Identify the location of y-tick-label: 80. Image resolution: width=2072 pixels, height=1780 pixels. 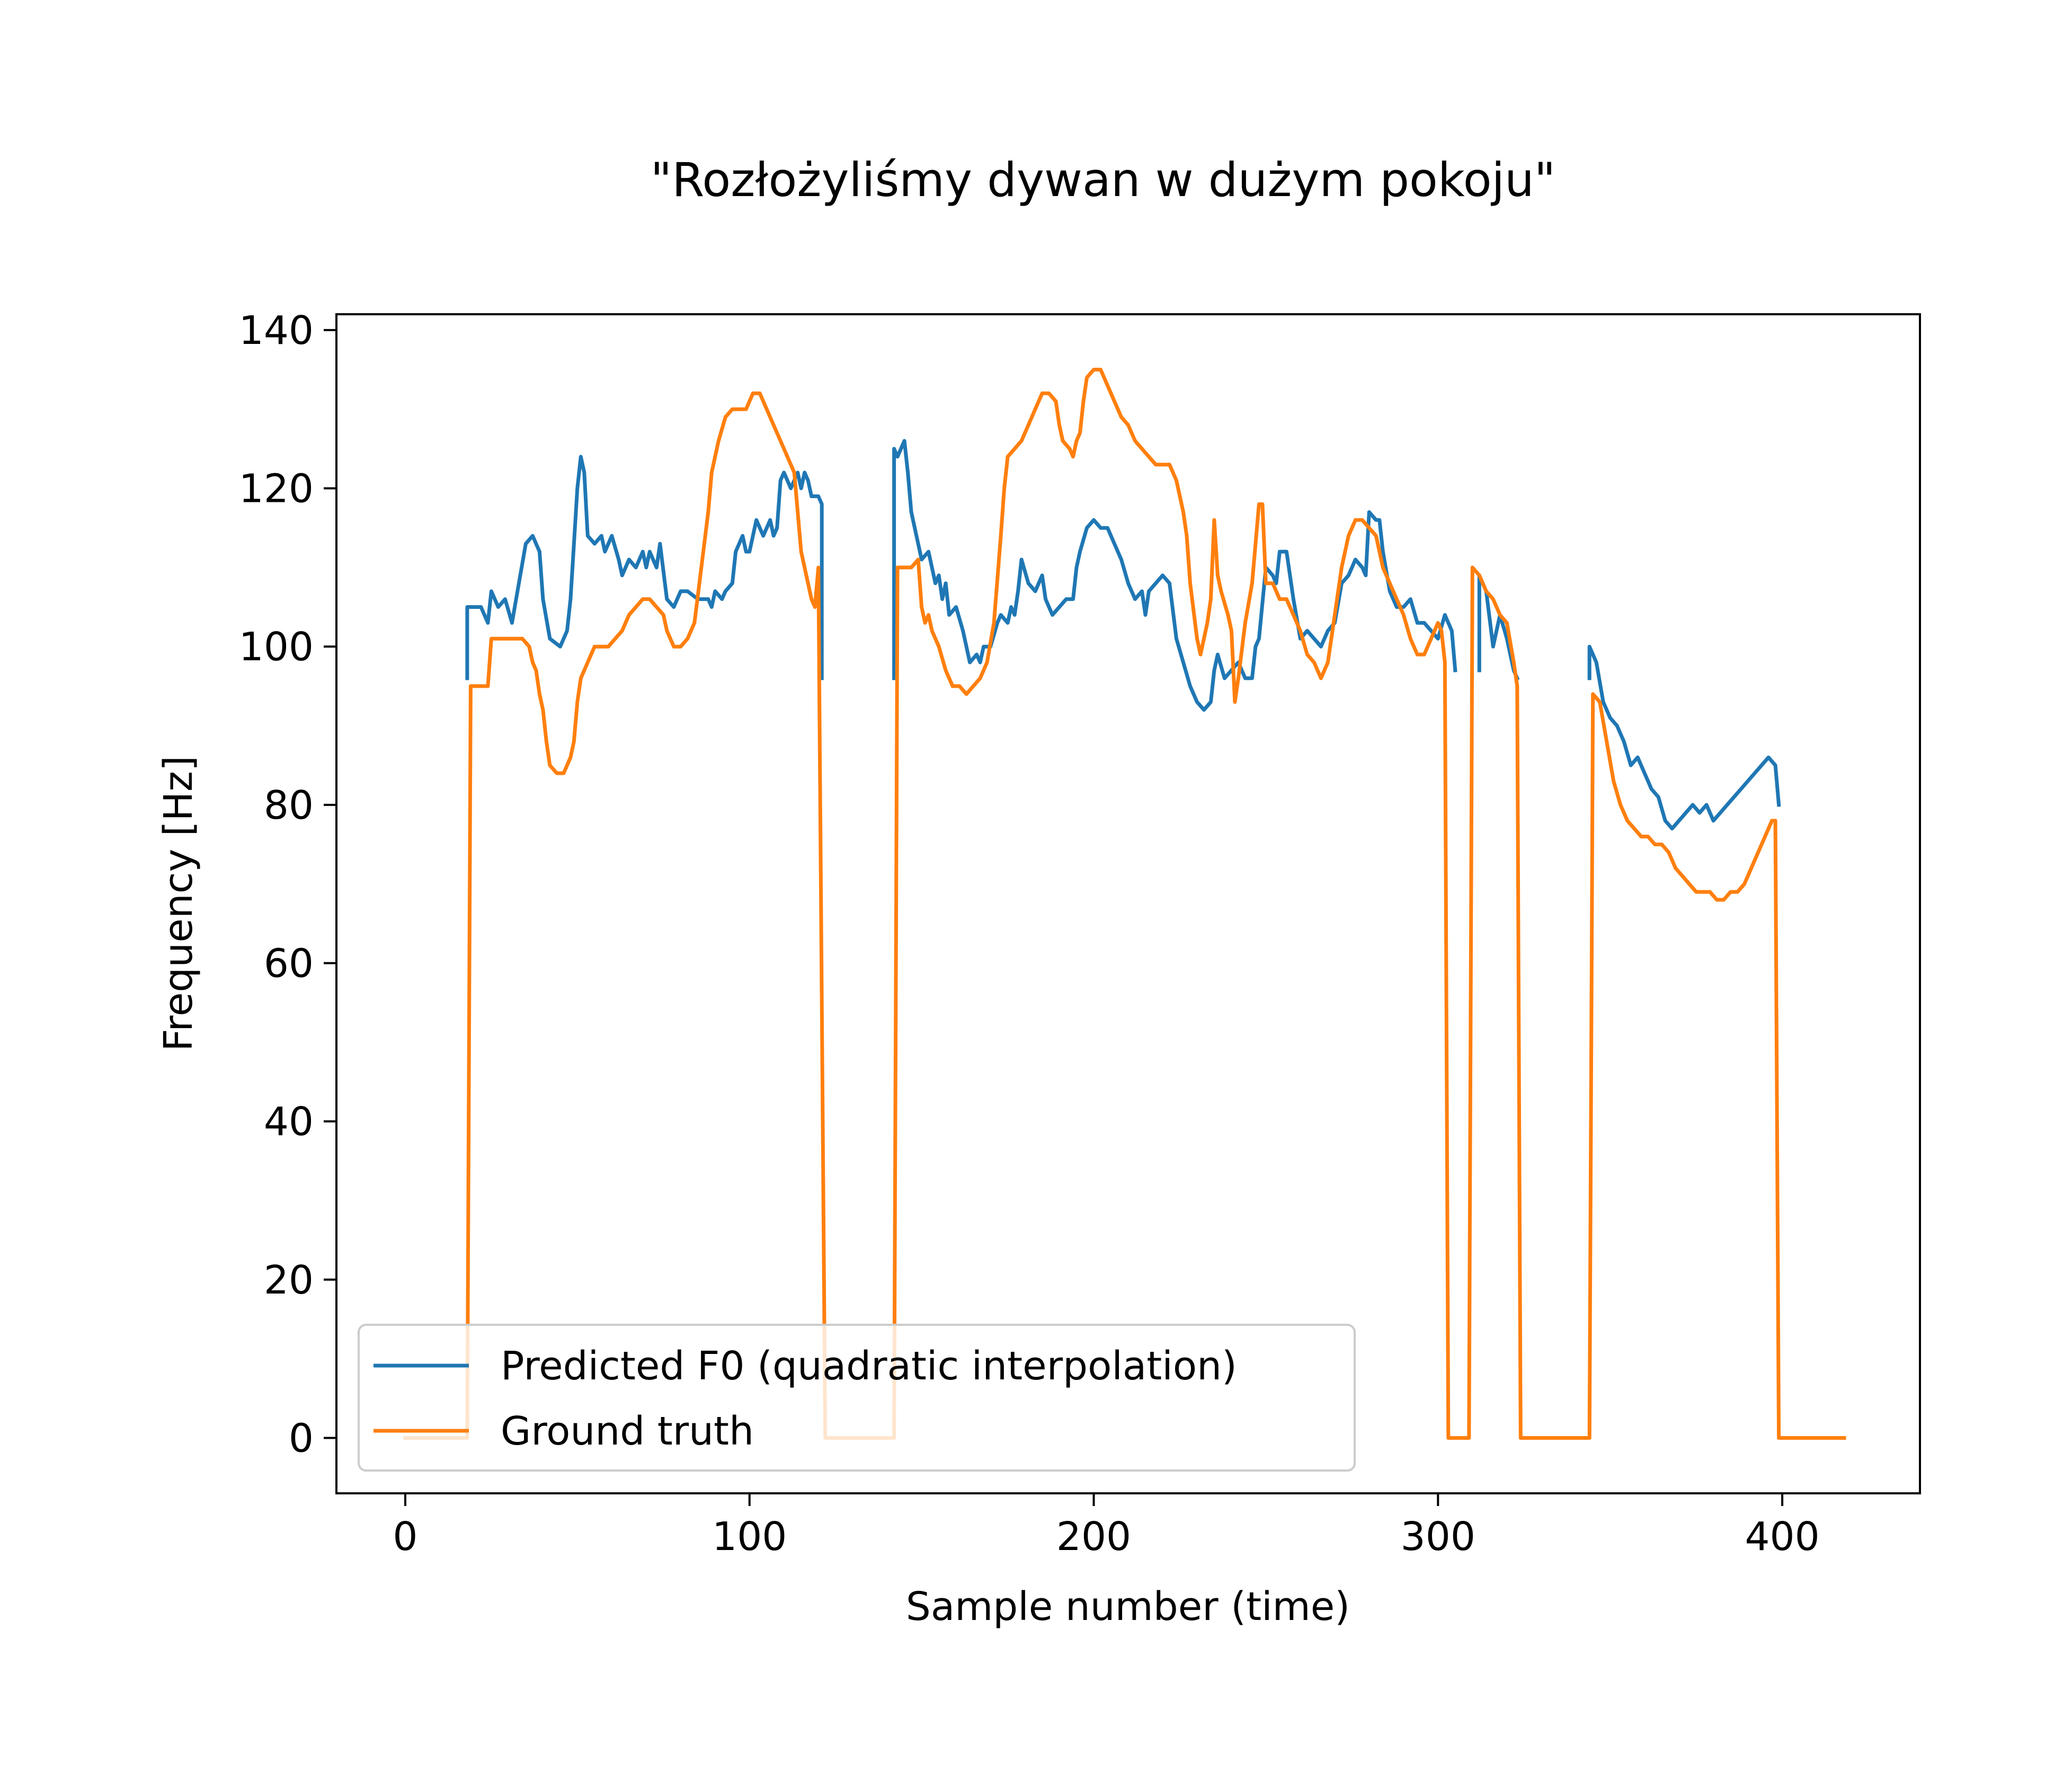
(289, 805).